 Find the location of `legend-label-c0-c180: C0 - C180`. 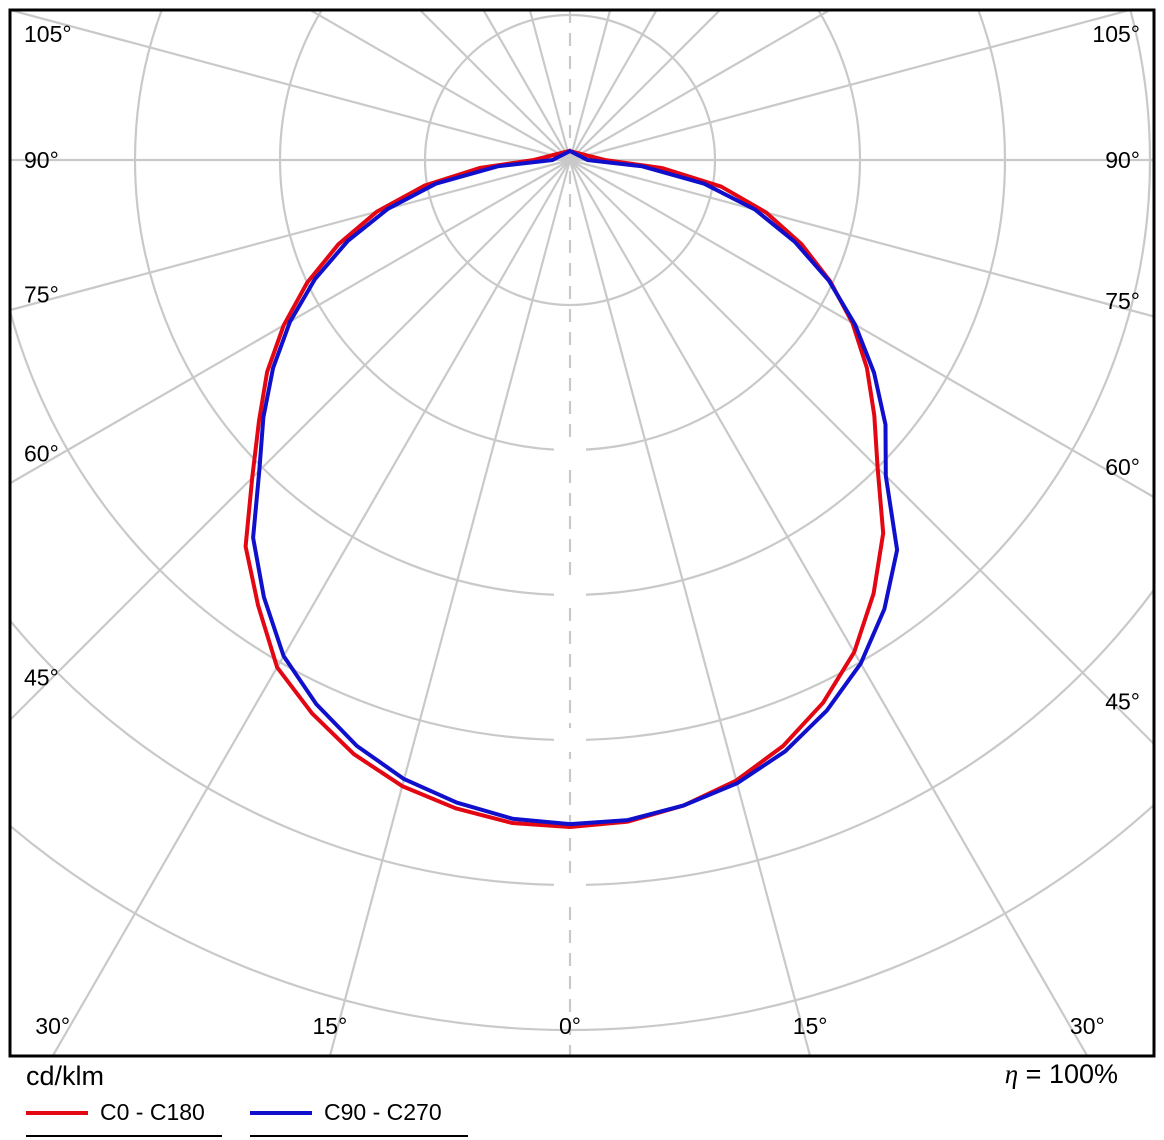

legend-label-c0-c180: C0 - C180 is located at coordinates (152, 1112).